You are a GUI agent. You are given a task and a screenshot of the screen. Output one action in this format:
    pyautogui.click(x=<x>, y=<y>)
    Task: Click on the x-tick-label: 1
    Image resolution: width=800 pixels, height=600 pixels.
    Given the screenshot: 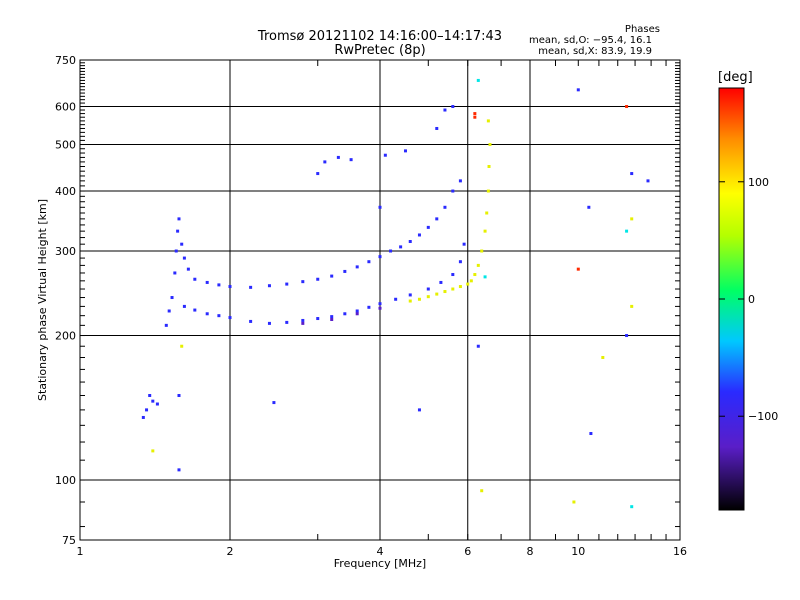 What is the action you would take?
    pyautogui.click(x=80, y=551)
    